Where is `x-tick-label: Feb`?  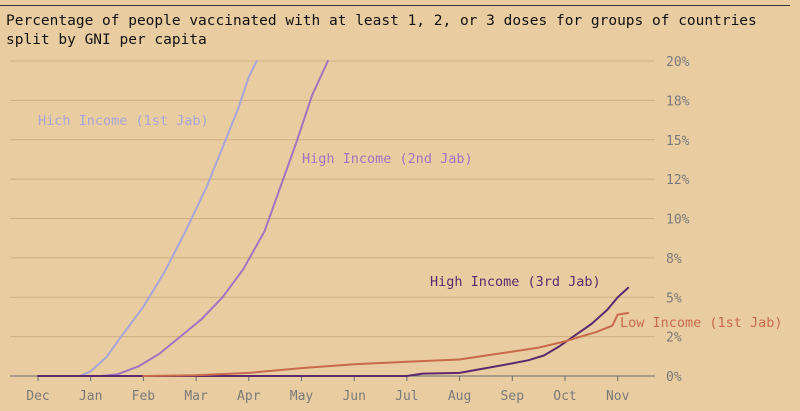
x-tick-label: Feb is located at coordinates (144, 396).